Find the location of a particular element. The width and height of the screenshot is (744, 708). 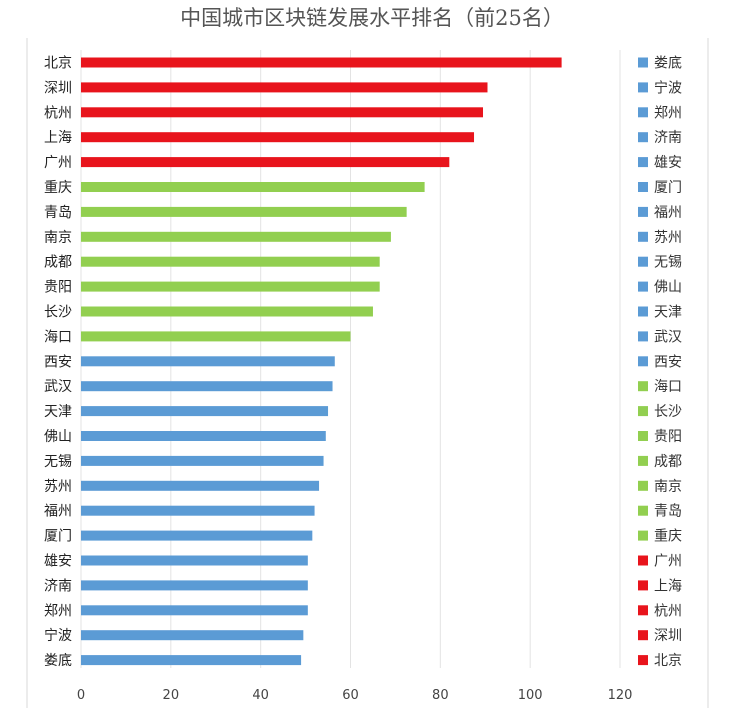

legend-item: 苏州 is located at coordinates (660, 238).